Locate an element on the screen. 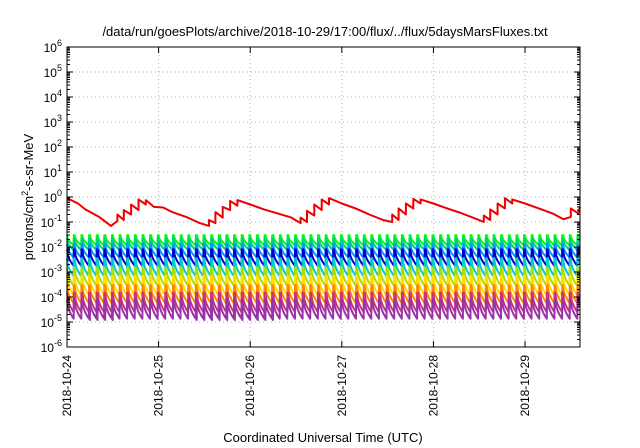 The width and height of the screenshot is (640, 448). y-tick-label: 10⁴ is located at coordinates (53, 96).